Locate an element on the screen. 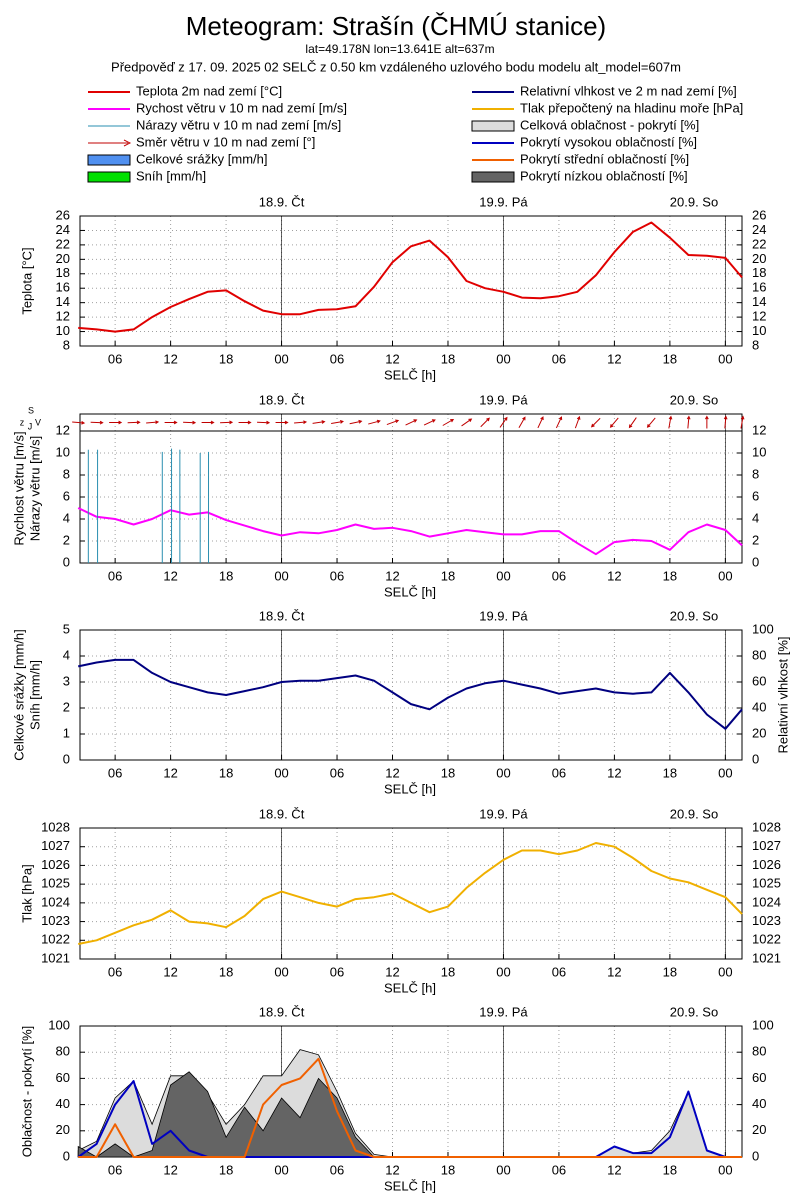 This screenshot has height=1200, width=800. y-axis-label: Oblačnost - pokrytí [%] is located at coordinates (26, 1092).